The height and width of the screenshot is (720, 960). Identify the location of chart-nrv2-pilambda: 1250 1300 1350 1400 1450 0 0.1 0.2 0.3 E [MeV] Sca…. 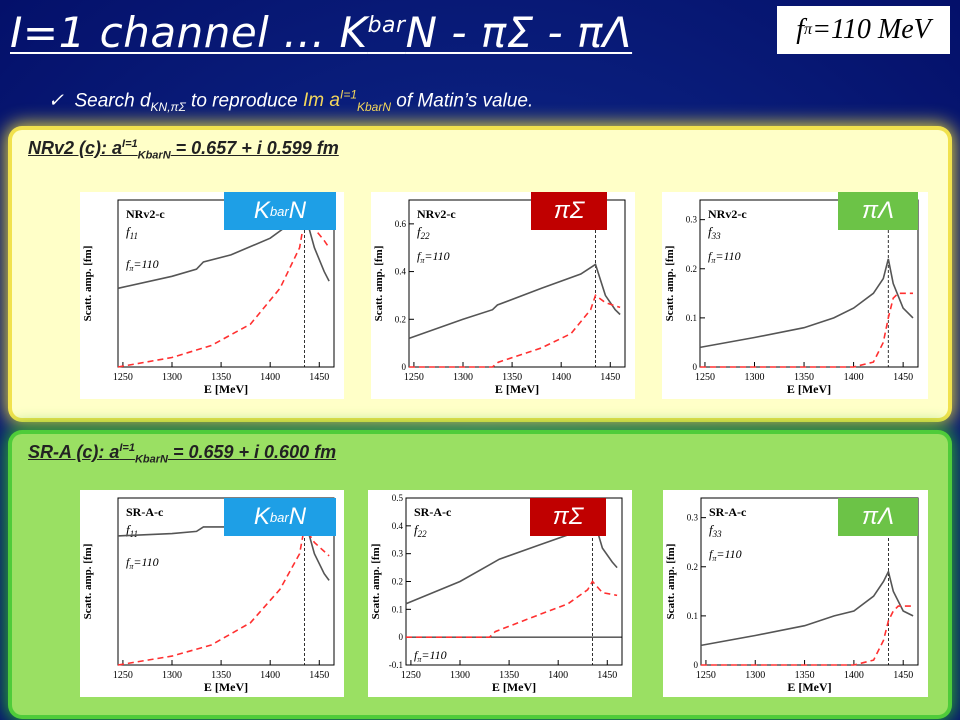
(795, 295).